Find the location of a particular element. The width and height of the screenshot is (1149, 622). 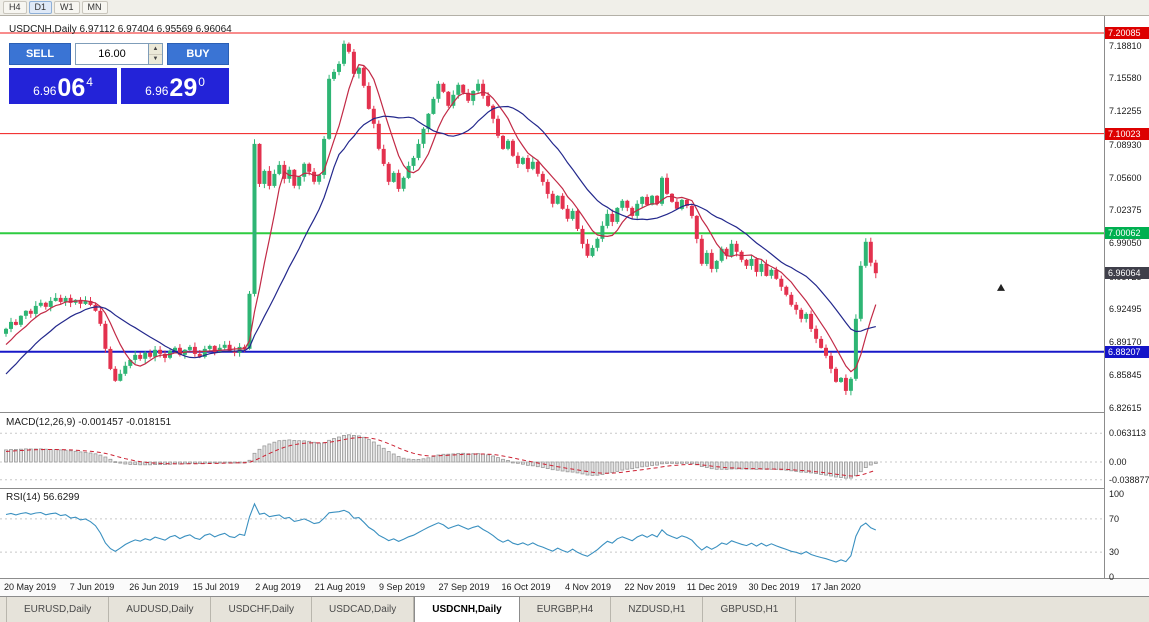

rsi-indicator-label: RSI(14) 56.6299 is located at coordinates (43, 497).